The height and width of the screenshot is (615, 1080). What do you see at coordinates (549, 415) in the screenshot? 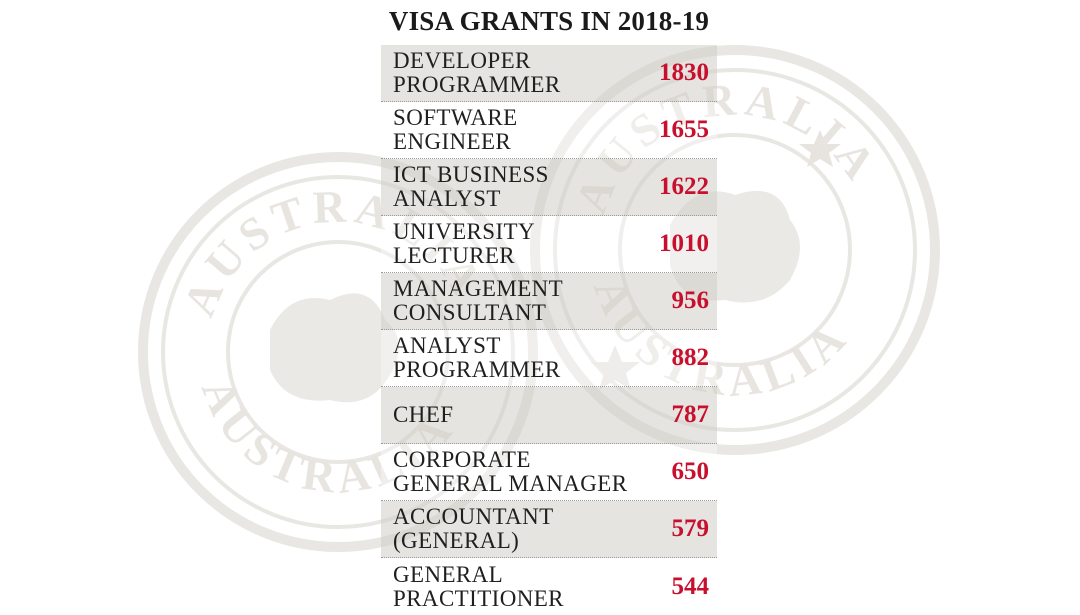
I see `table-row: CHEF 787` at bounding box center [549, 415].